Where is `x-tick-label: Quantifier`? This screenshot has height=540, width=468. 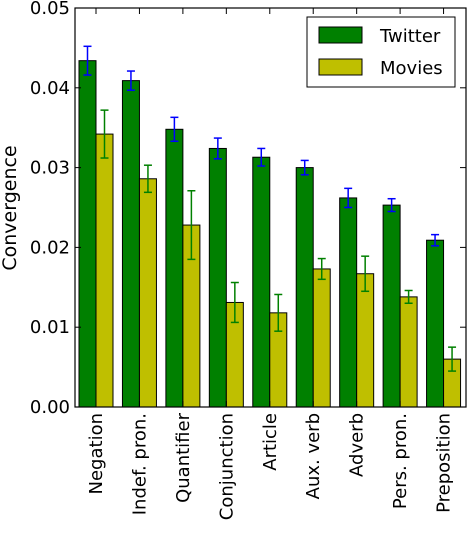
x-tick-label: Quantifier is located at coordinates (183, 457).